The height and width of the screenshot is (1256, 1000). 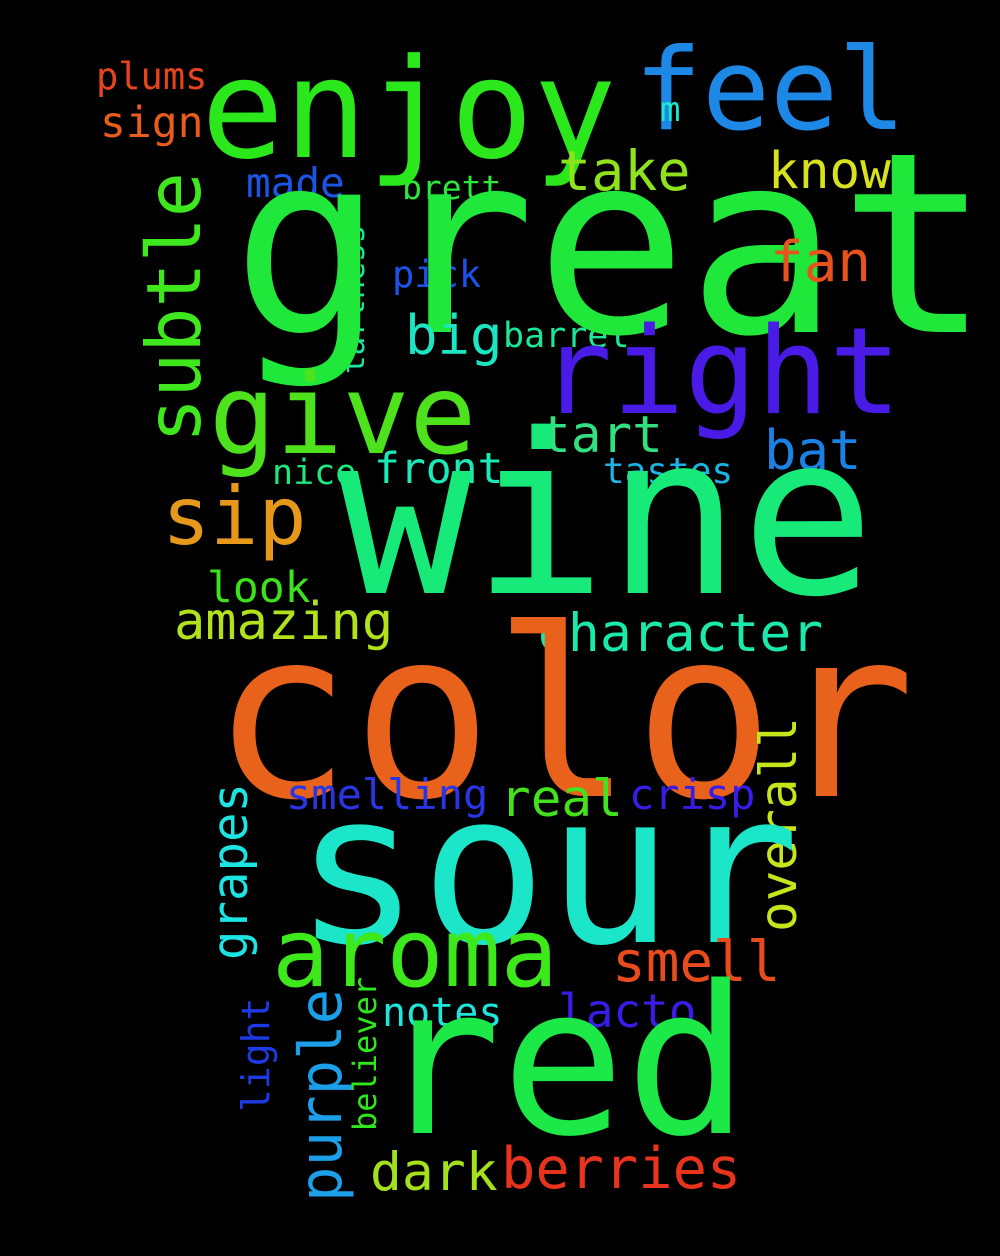 I want to click on word-take: take, so click(x=624, y=171).